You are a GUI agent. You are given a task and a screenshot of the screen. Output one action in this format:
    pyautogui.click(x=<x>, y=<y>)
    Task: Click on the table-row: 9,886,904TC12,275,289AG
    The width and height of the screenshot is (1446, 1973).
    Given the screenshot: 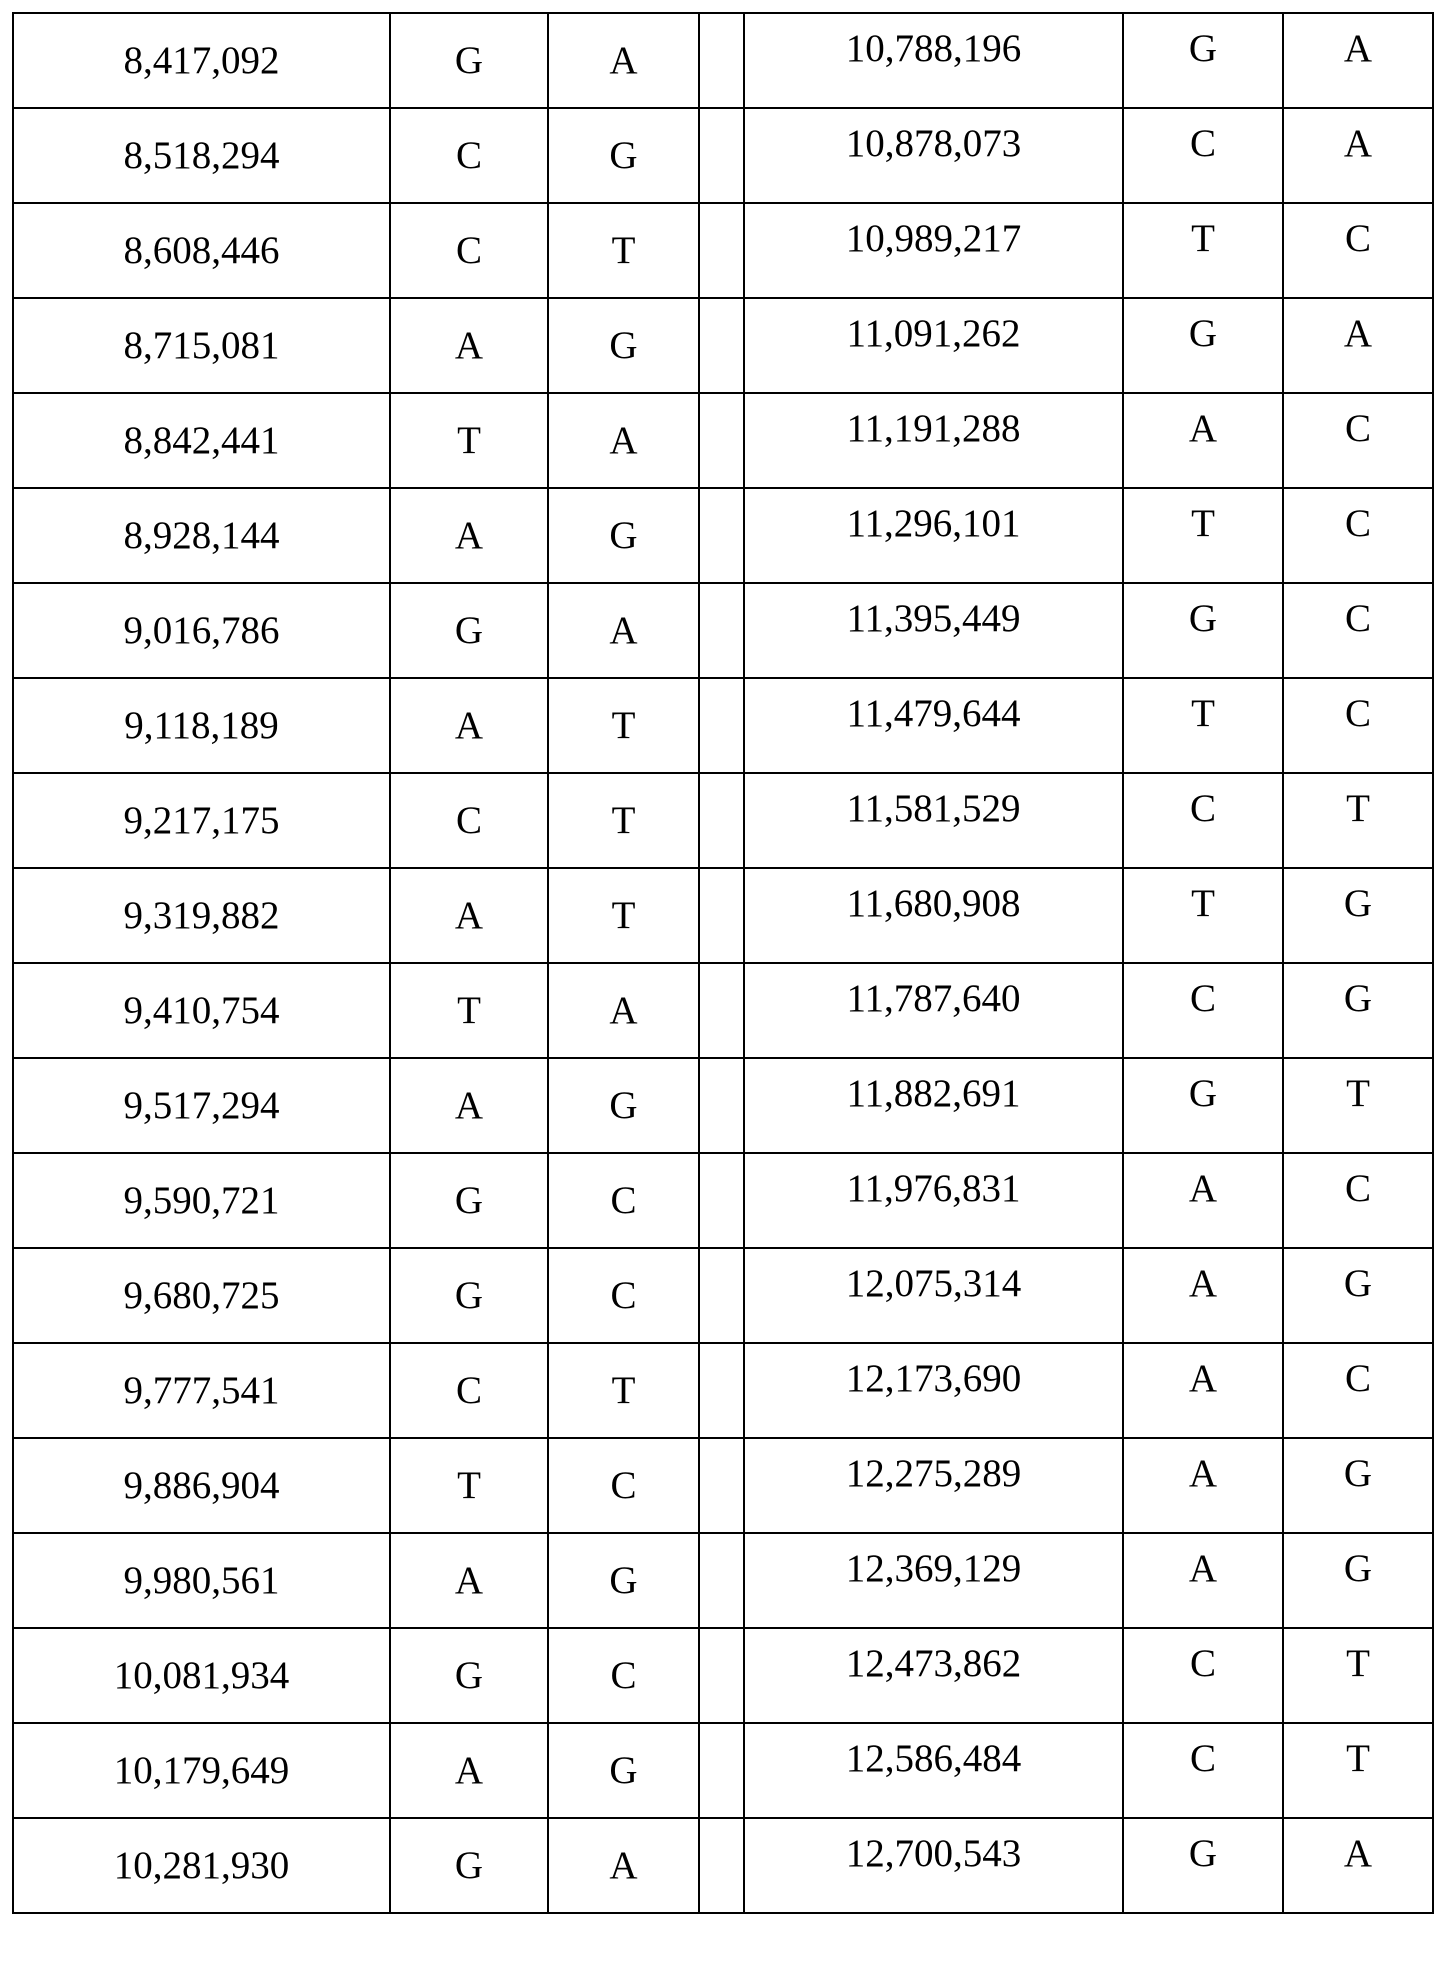 What is the action you would take?
    pyautogui.click(x=723, y=1485)
    